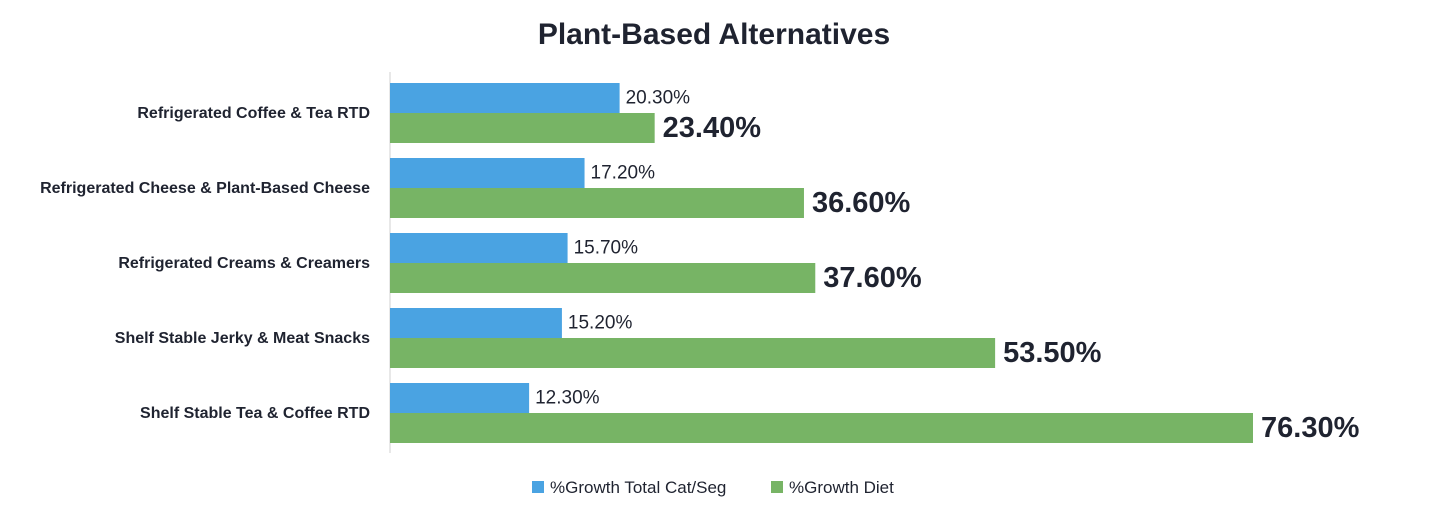 The height and width of the screenshot is (521, 1429). What do you see at coordinates (712, 128) in the screenshot?
I see `value-label-diet: 23.40%` at bounding box center [712, 128].